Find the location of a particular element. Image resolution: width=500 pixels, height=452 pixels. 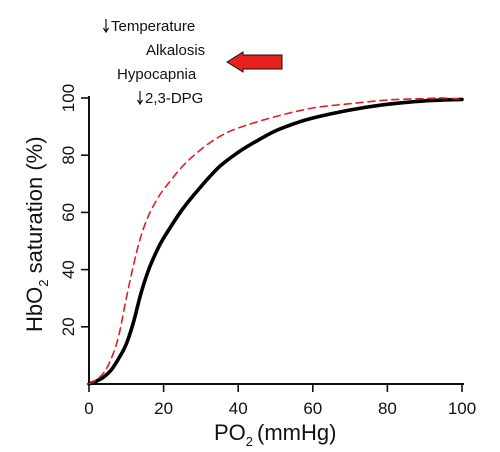

factor-dpg: 2,3-DPG is located at coordinates (169, 98).